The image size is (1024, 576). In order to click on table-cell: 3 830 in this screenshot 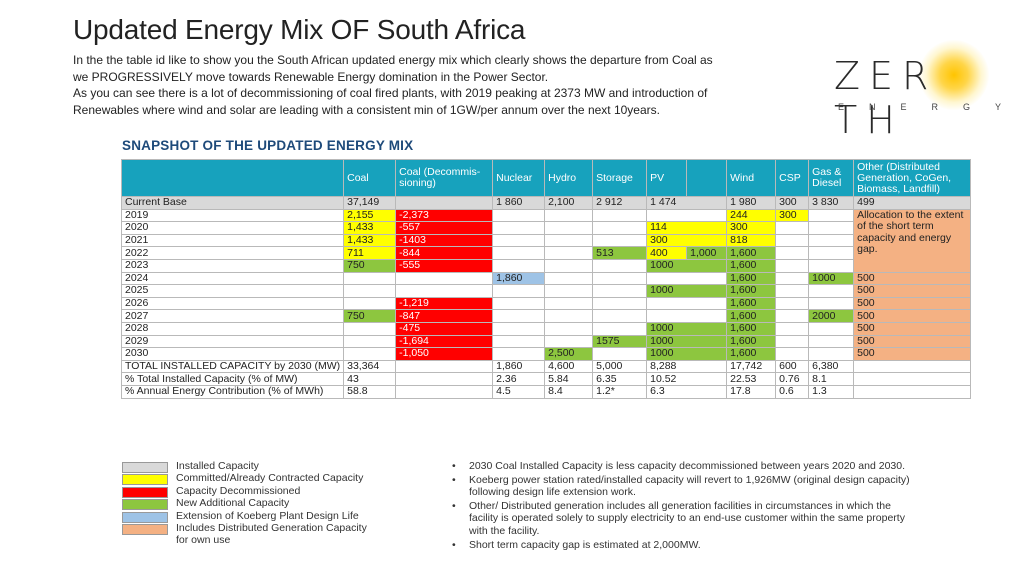, I will do `click(831, 203)`.